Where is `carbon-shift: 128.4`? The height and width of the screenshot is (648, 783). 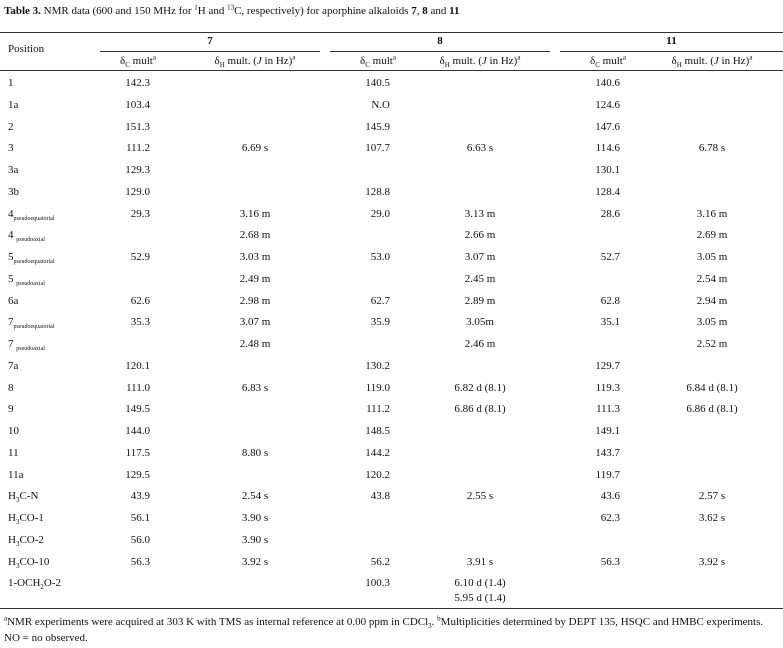
carbon-shift: 128.4 is located at coordinates (607, 191).